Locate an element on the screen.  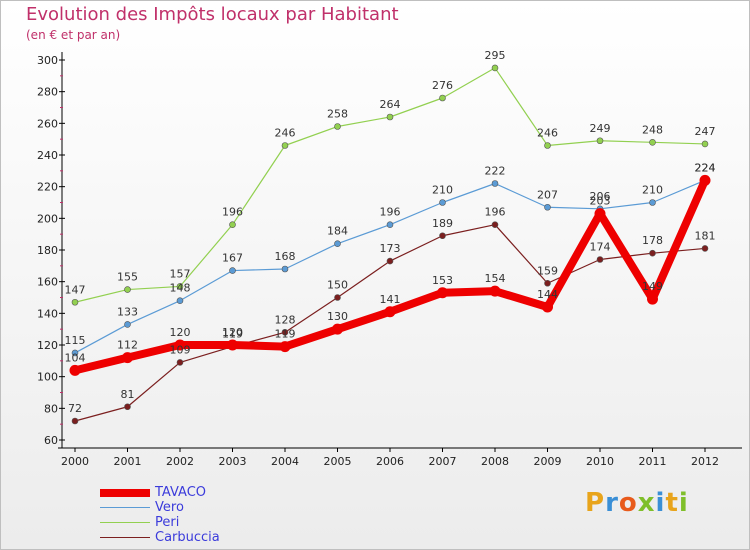
y-tick-label: 80 is located at coordinates (51, 408).